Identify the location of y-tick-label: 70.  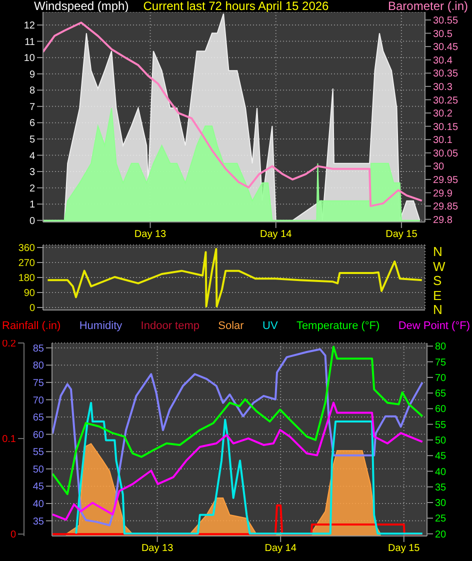
(38, 400).